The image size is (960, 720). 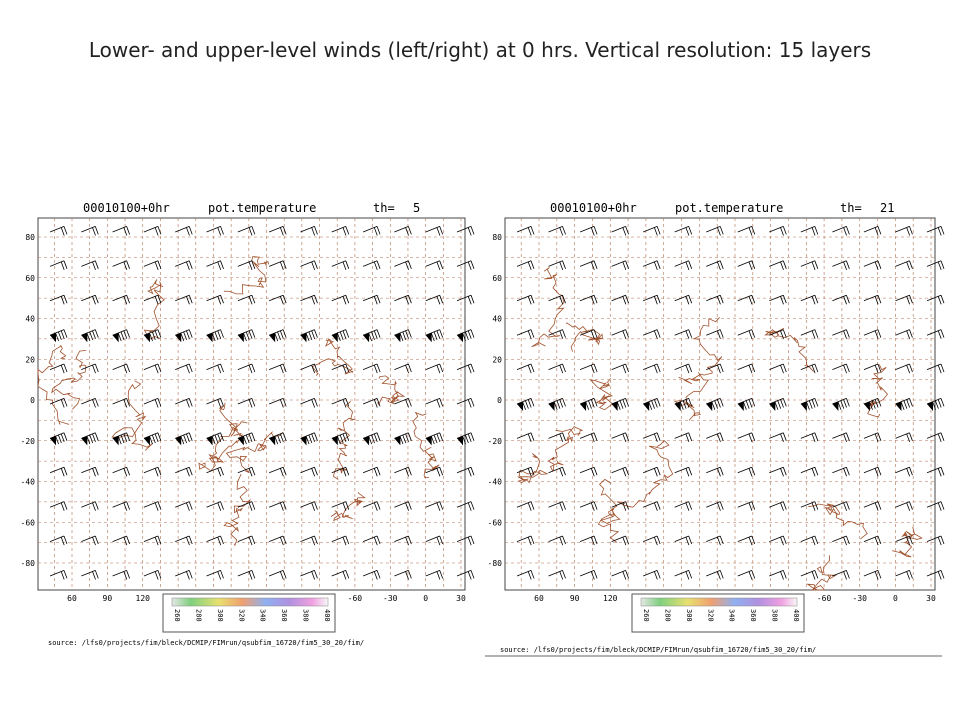 What do you see at coordinates (851, 208) in the screenshot?
I see `level-label: th=` at bounding box center [851, 208].